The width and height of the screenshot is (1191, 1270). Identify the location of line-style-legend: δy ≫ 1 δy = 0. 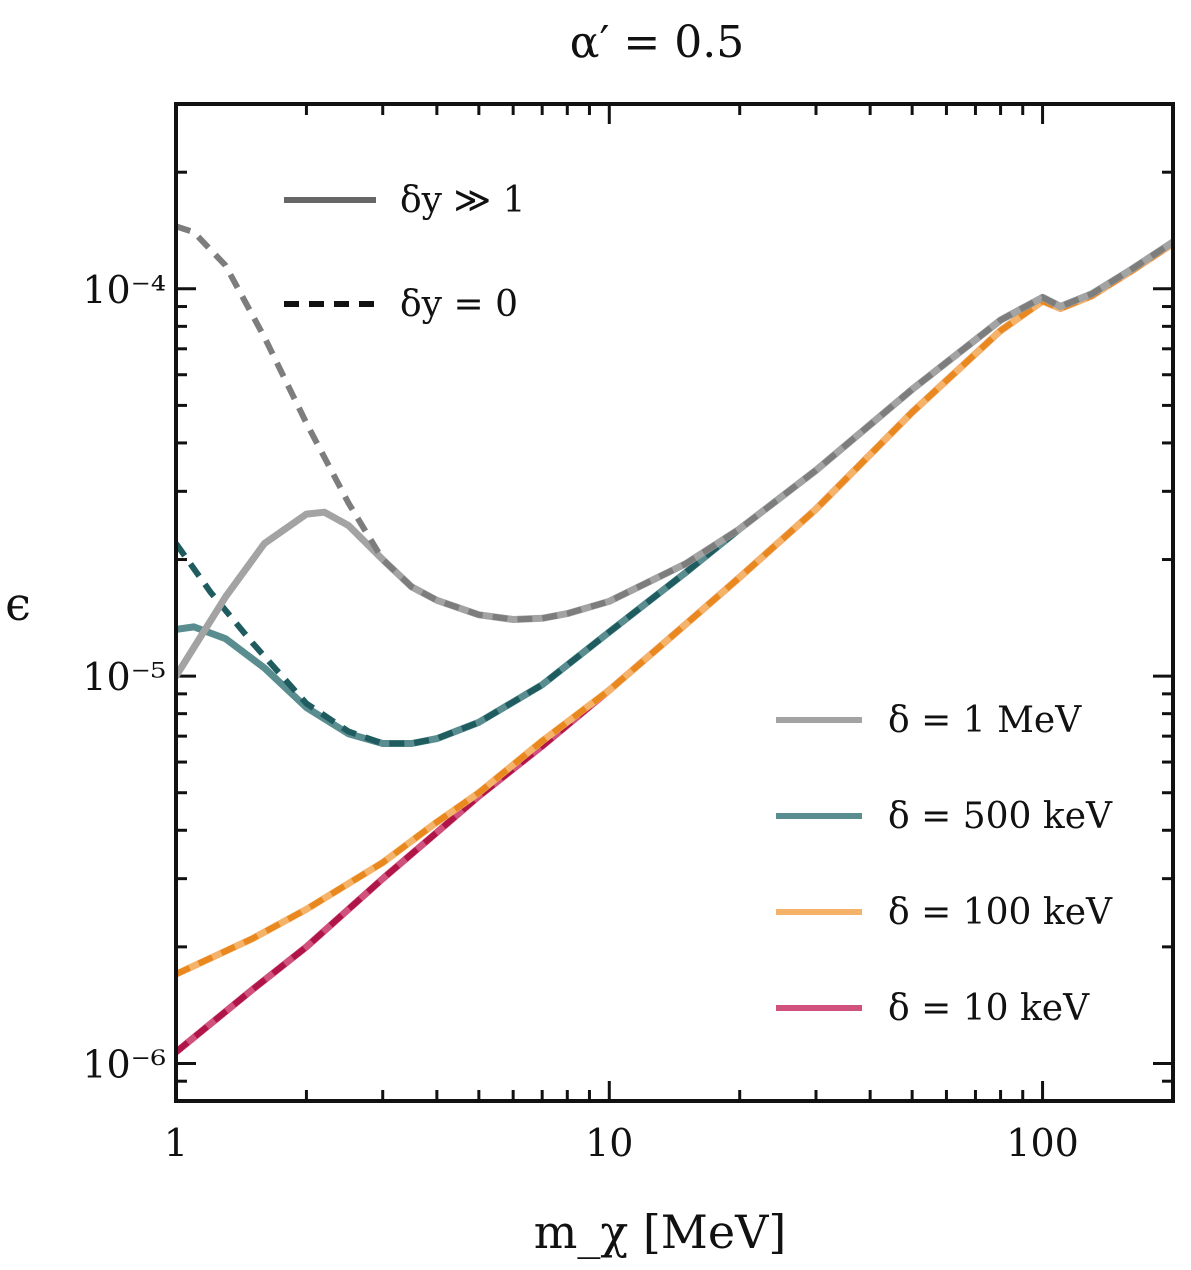
(405, 252).